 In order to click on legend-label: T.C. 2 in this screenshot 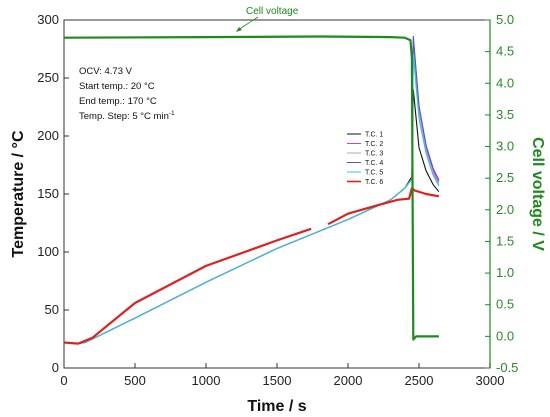, I will do `click(374, 144)`.